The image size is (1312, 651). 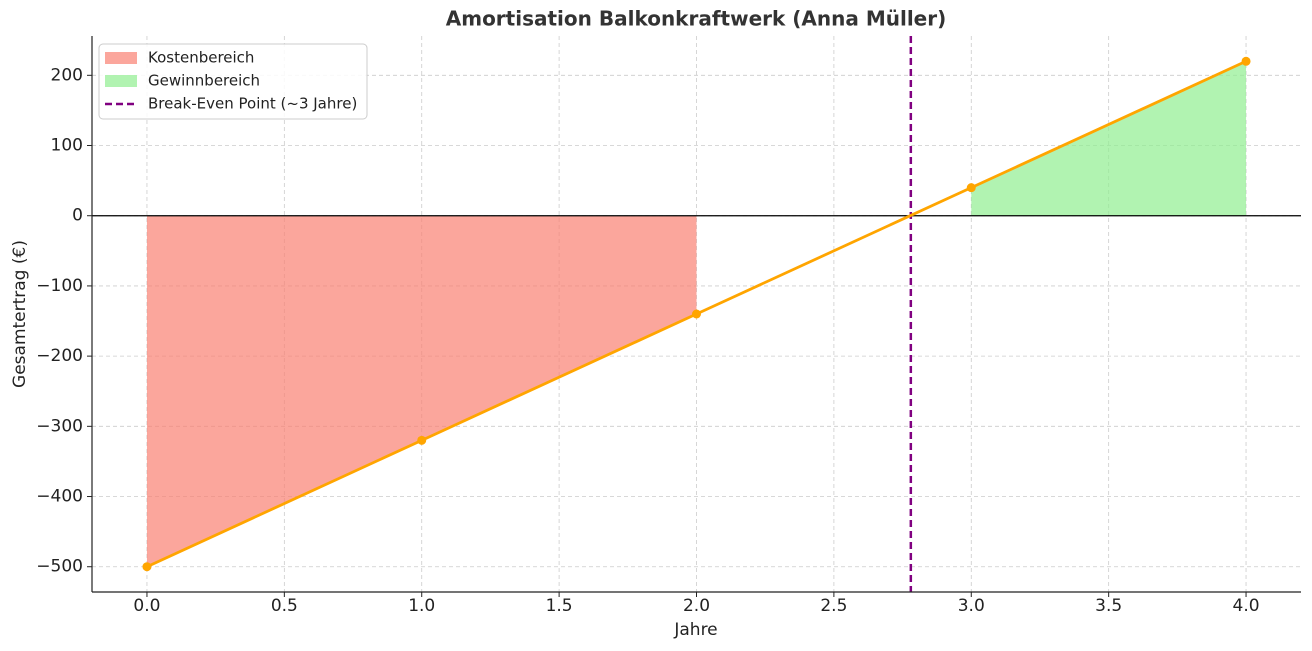 What do you see at coordinates (204, 81) in the screenshot?
I see `legend-label: Gewinnbereich` at bounding box center [204, 81].